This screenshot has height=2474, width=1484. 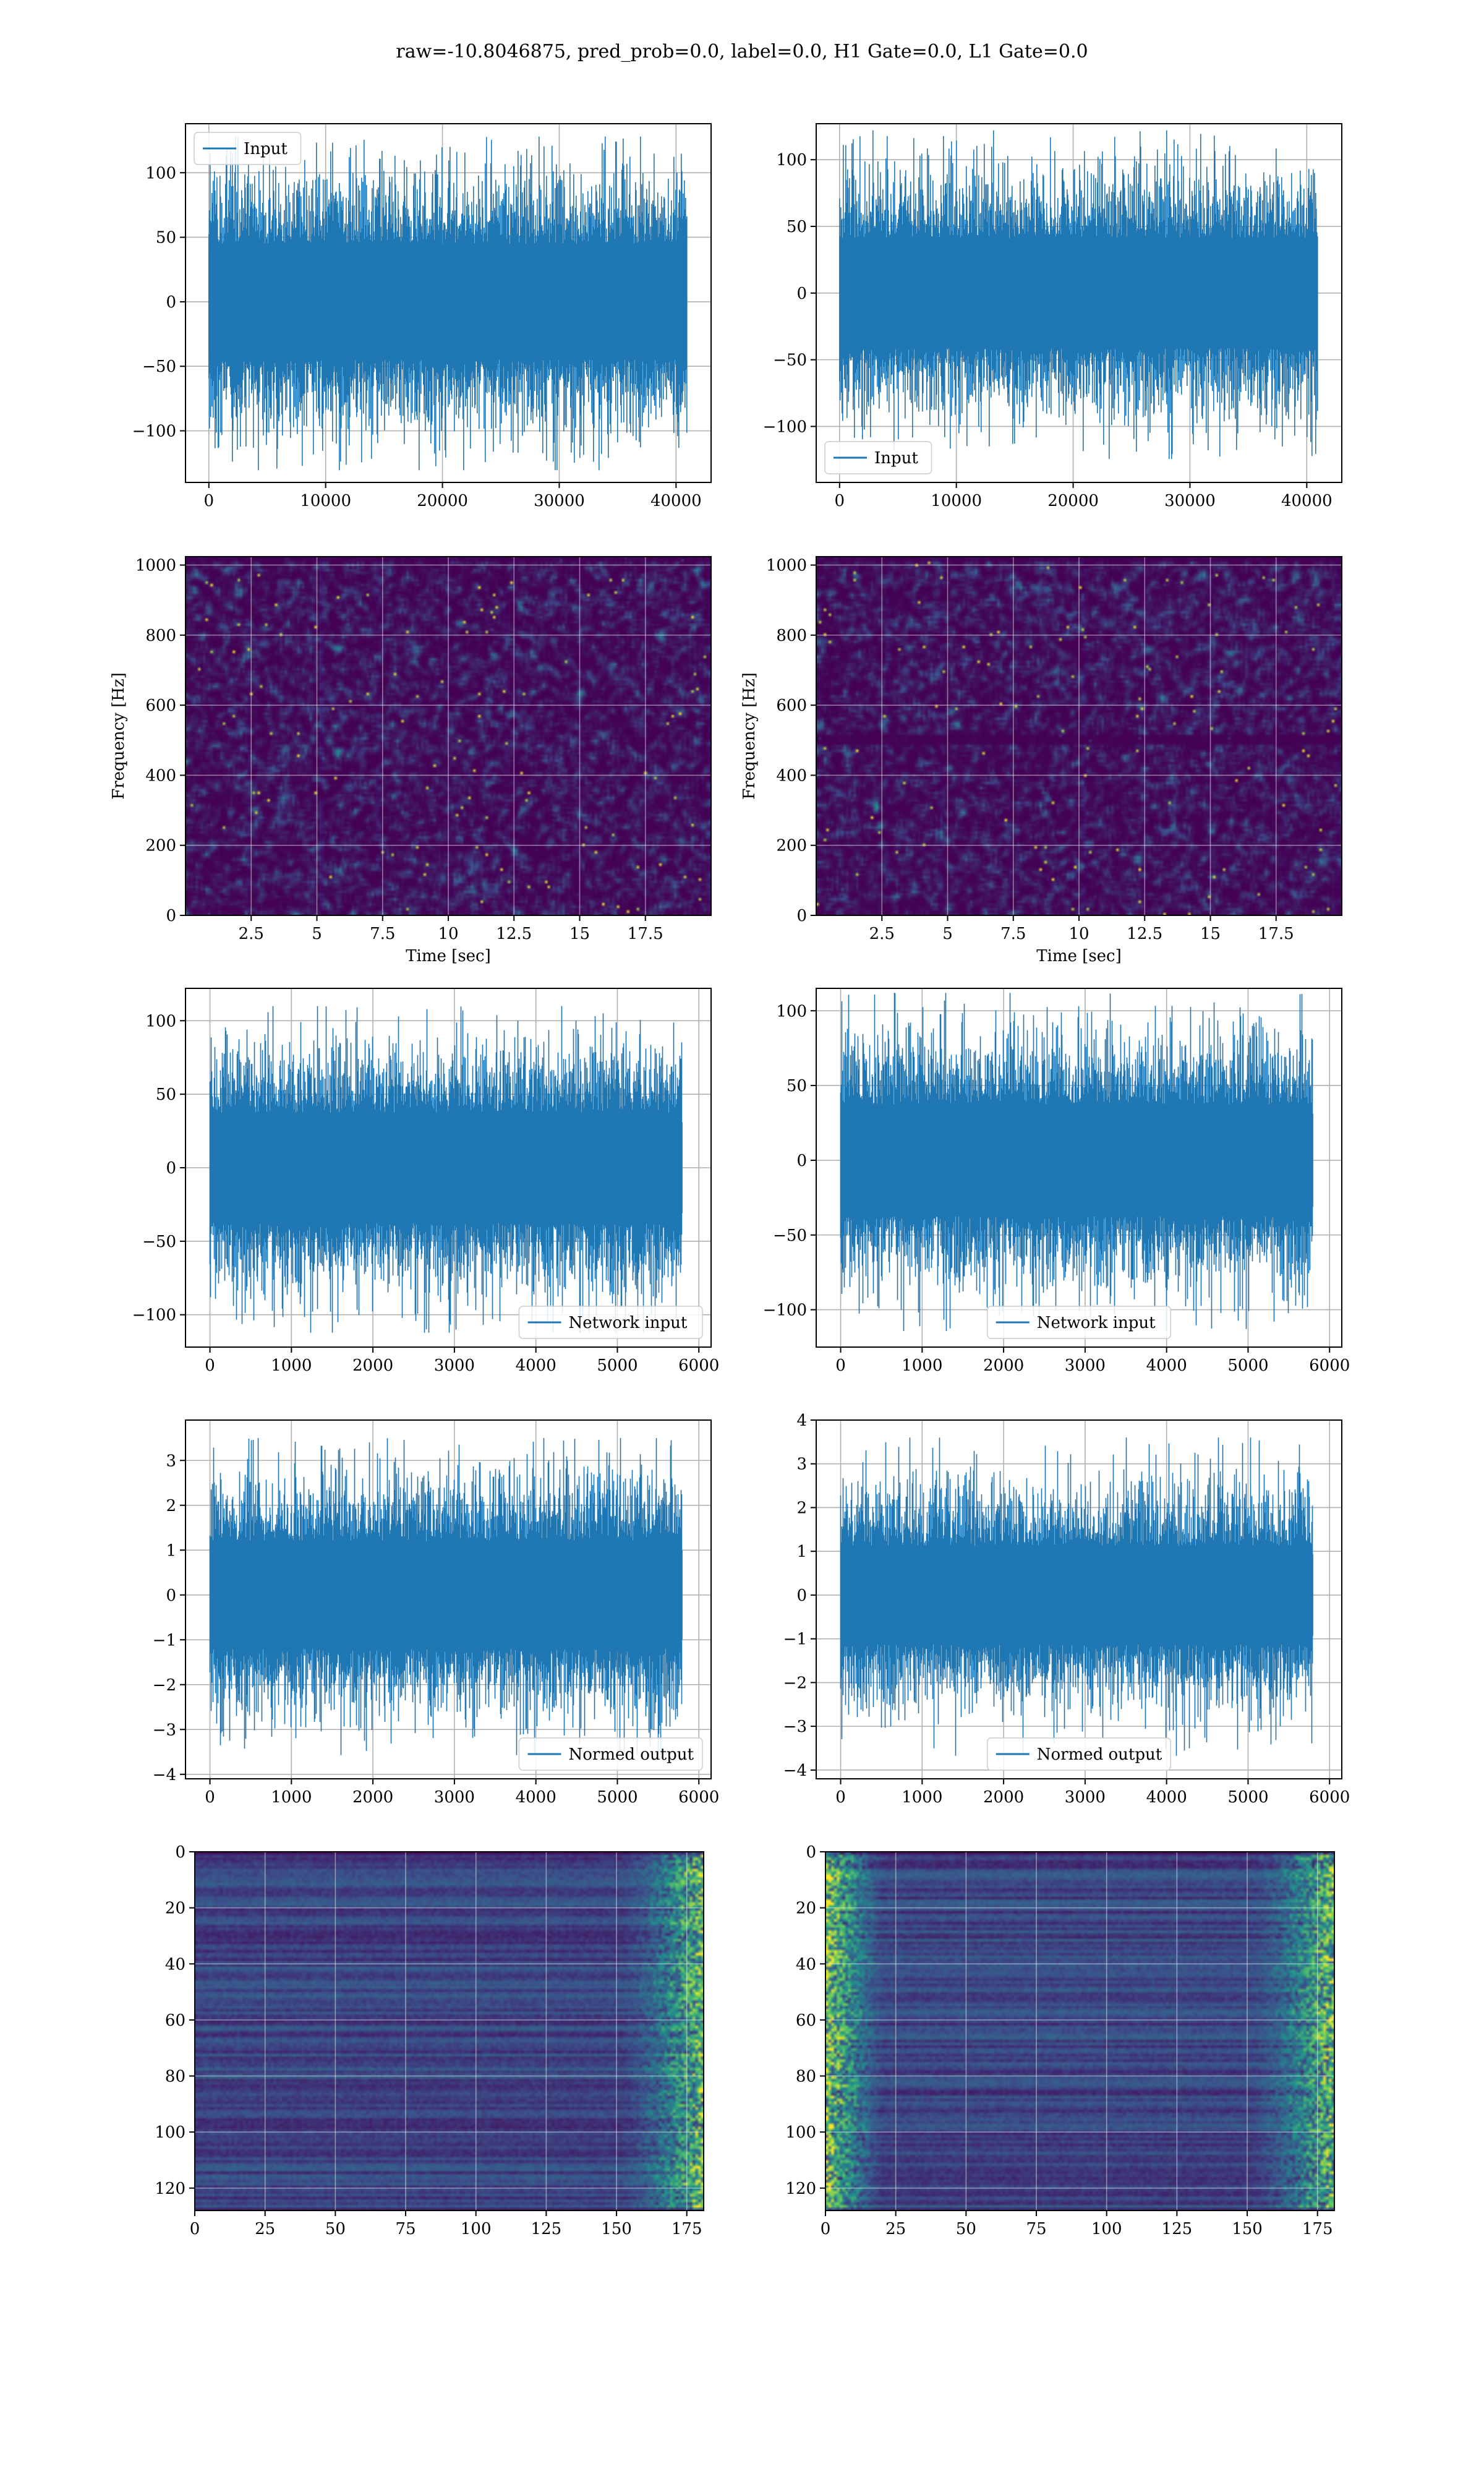 What do you see at coordinates (160, 775) in the screenshot?
I see `y-tick-label: 400` at bounding box center [160, 775].